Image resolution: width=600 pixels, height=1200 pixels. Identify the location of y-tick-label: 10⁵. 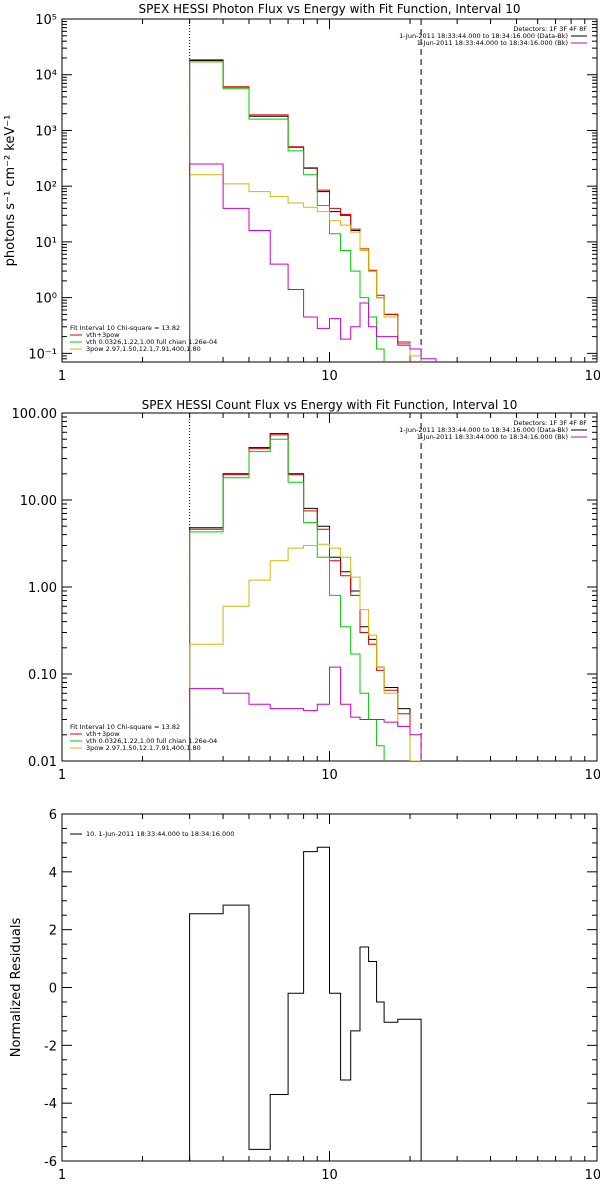
(46, 20).